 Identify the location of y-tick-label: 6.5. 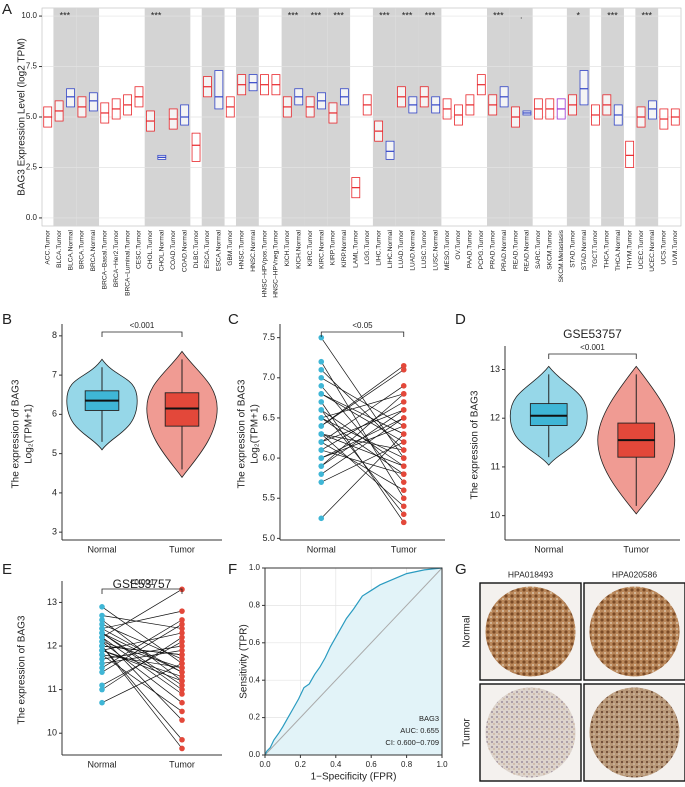
(268, 417).